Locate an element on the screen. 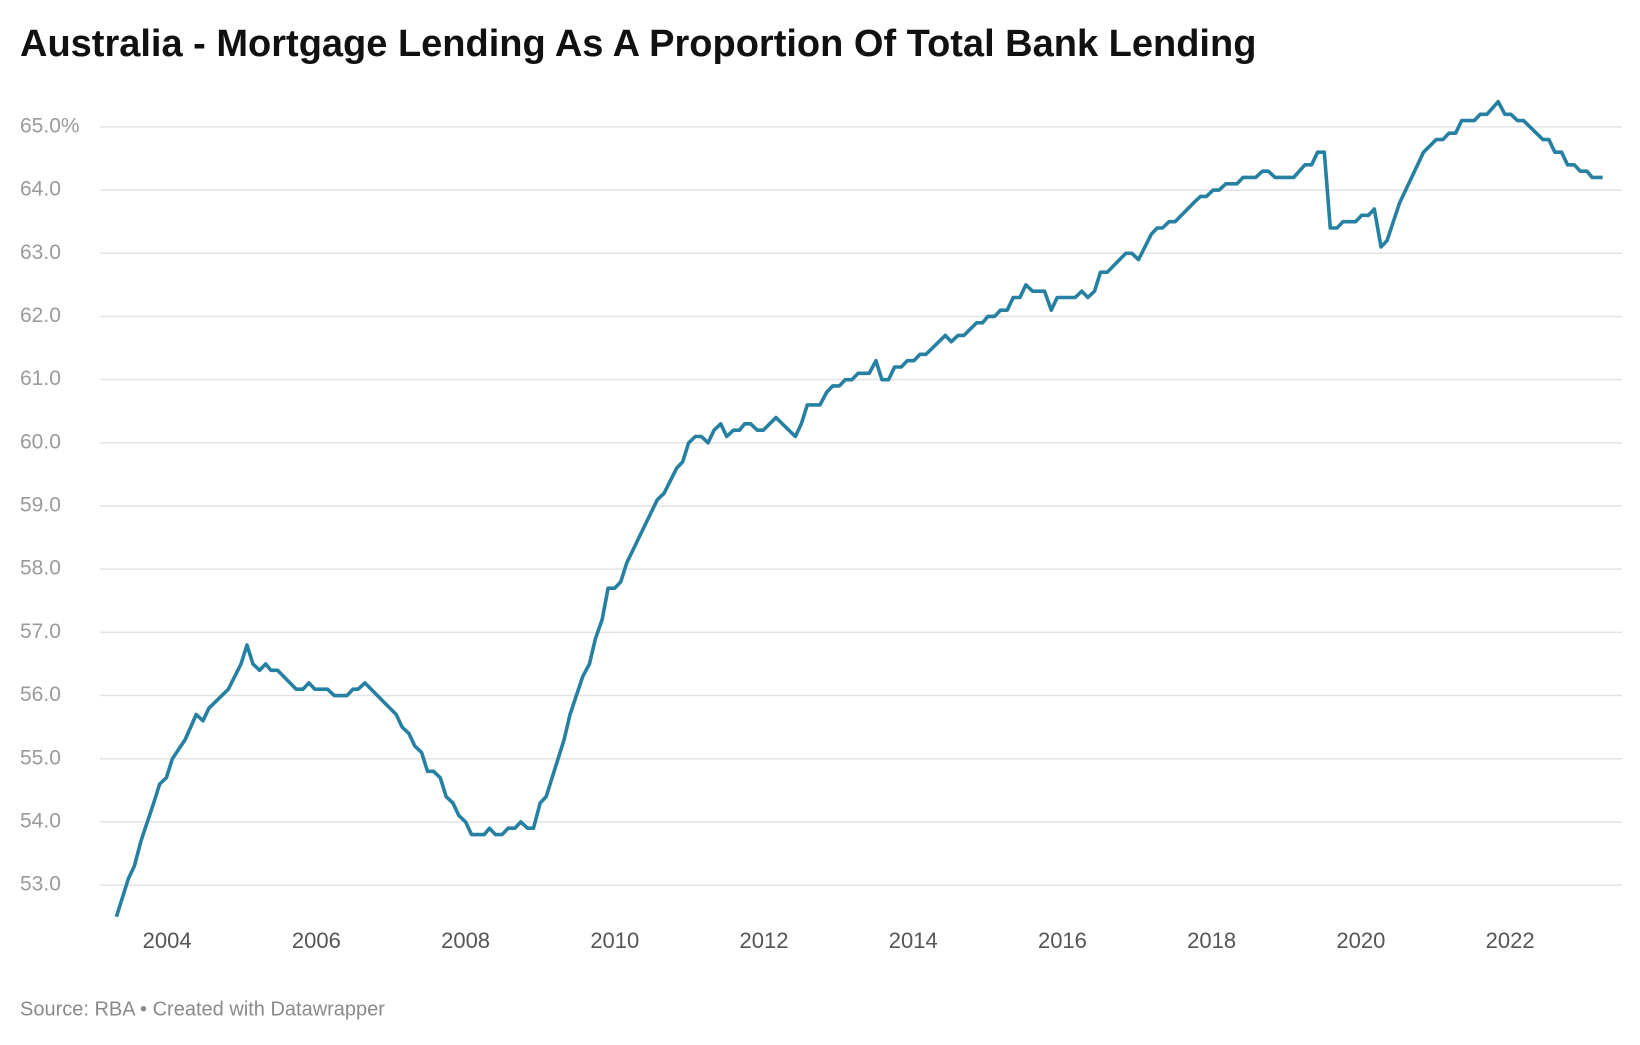  x-tick-label: 2014 is located at coordinates (913, 940).